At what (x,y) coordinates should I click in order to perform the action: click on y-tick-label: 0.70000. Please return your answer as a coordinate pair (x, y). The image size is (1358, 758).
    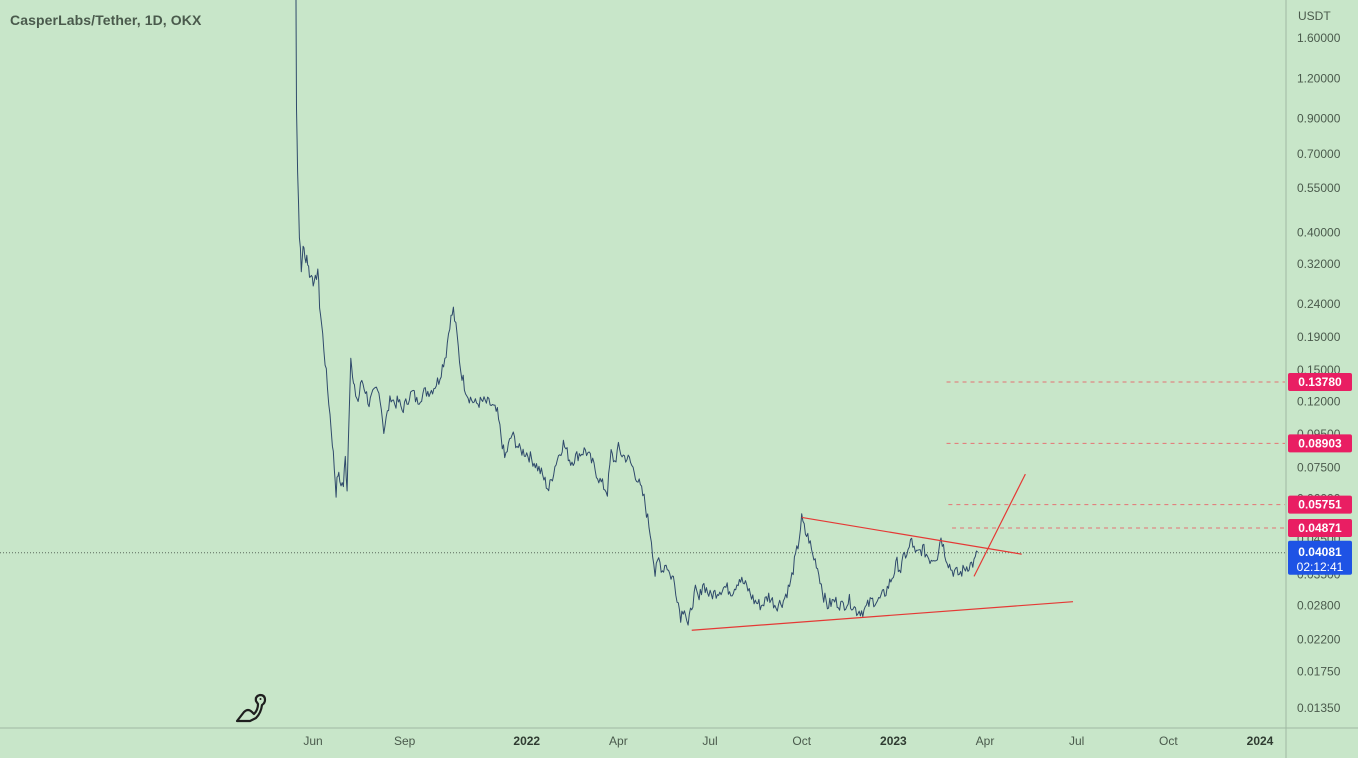
    Looking at the image, I should click on (1319, 154).